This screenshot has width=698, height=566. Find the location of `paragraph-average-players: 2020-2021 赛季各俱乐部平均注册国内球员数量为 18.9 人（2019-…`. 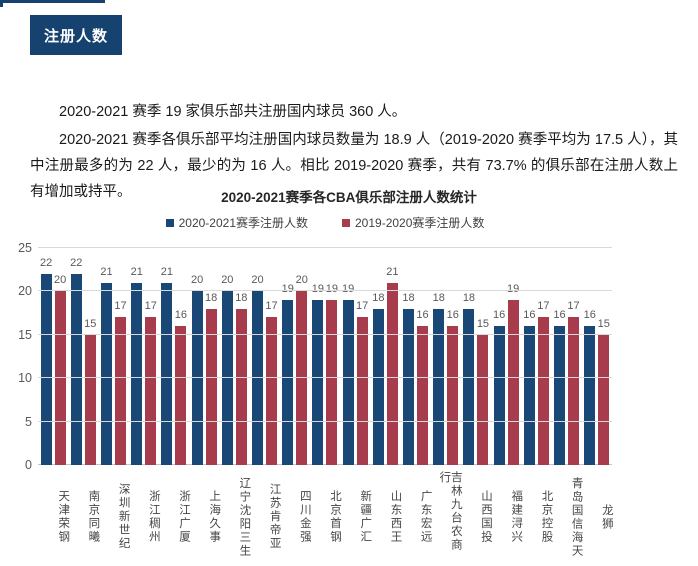

paragraph-average-players: 2020-2021 赛季各俱乐部平均注册国内球员数量为 18.9 人（2019-… is located at coordinates (354, 165).